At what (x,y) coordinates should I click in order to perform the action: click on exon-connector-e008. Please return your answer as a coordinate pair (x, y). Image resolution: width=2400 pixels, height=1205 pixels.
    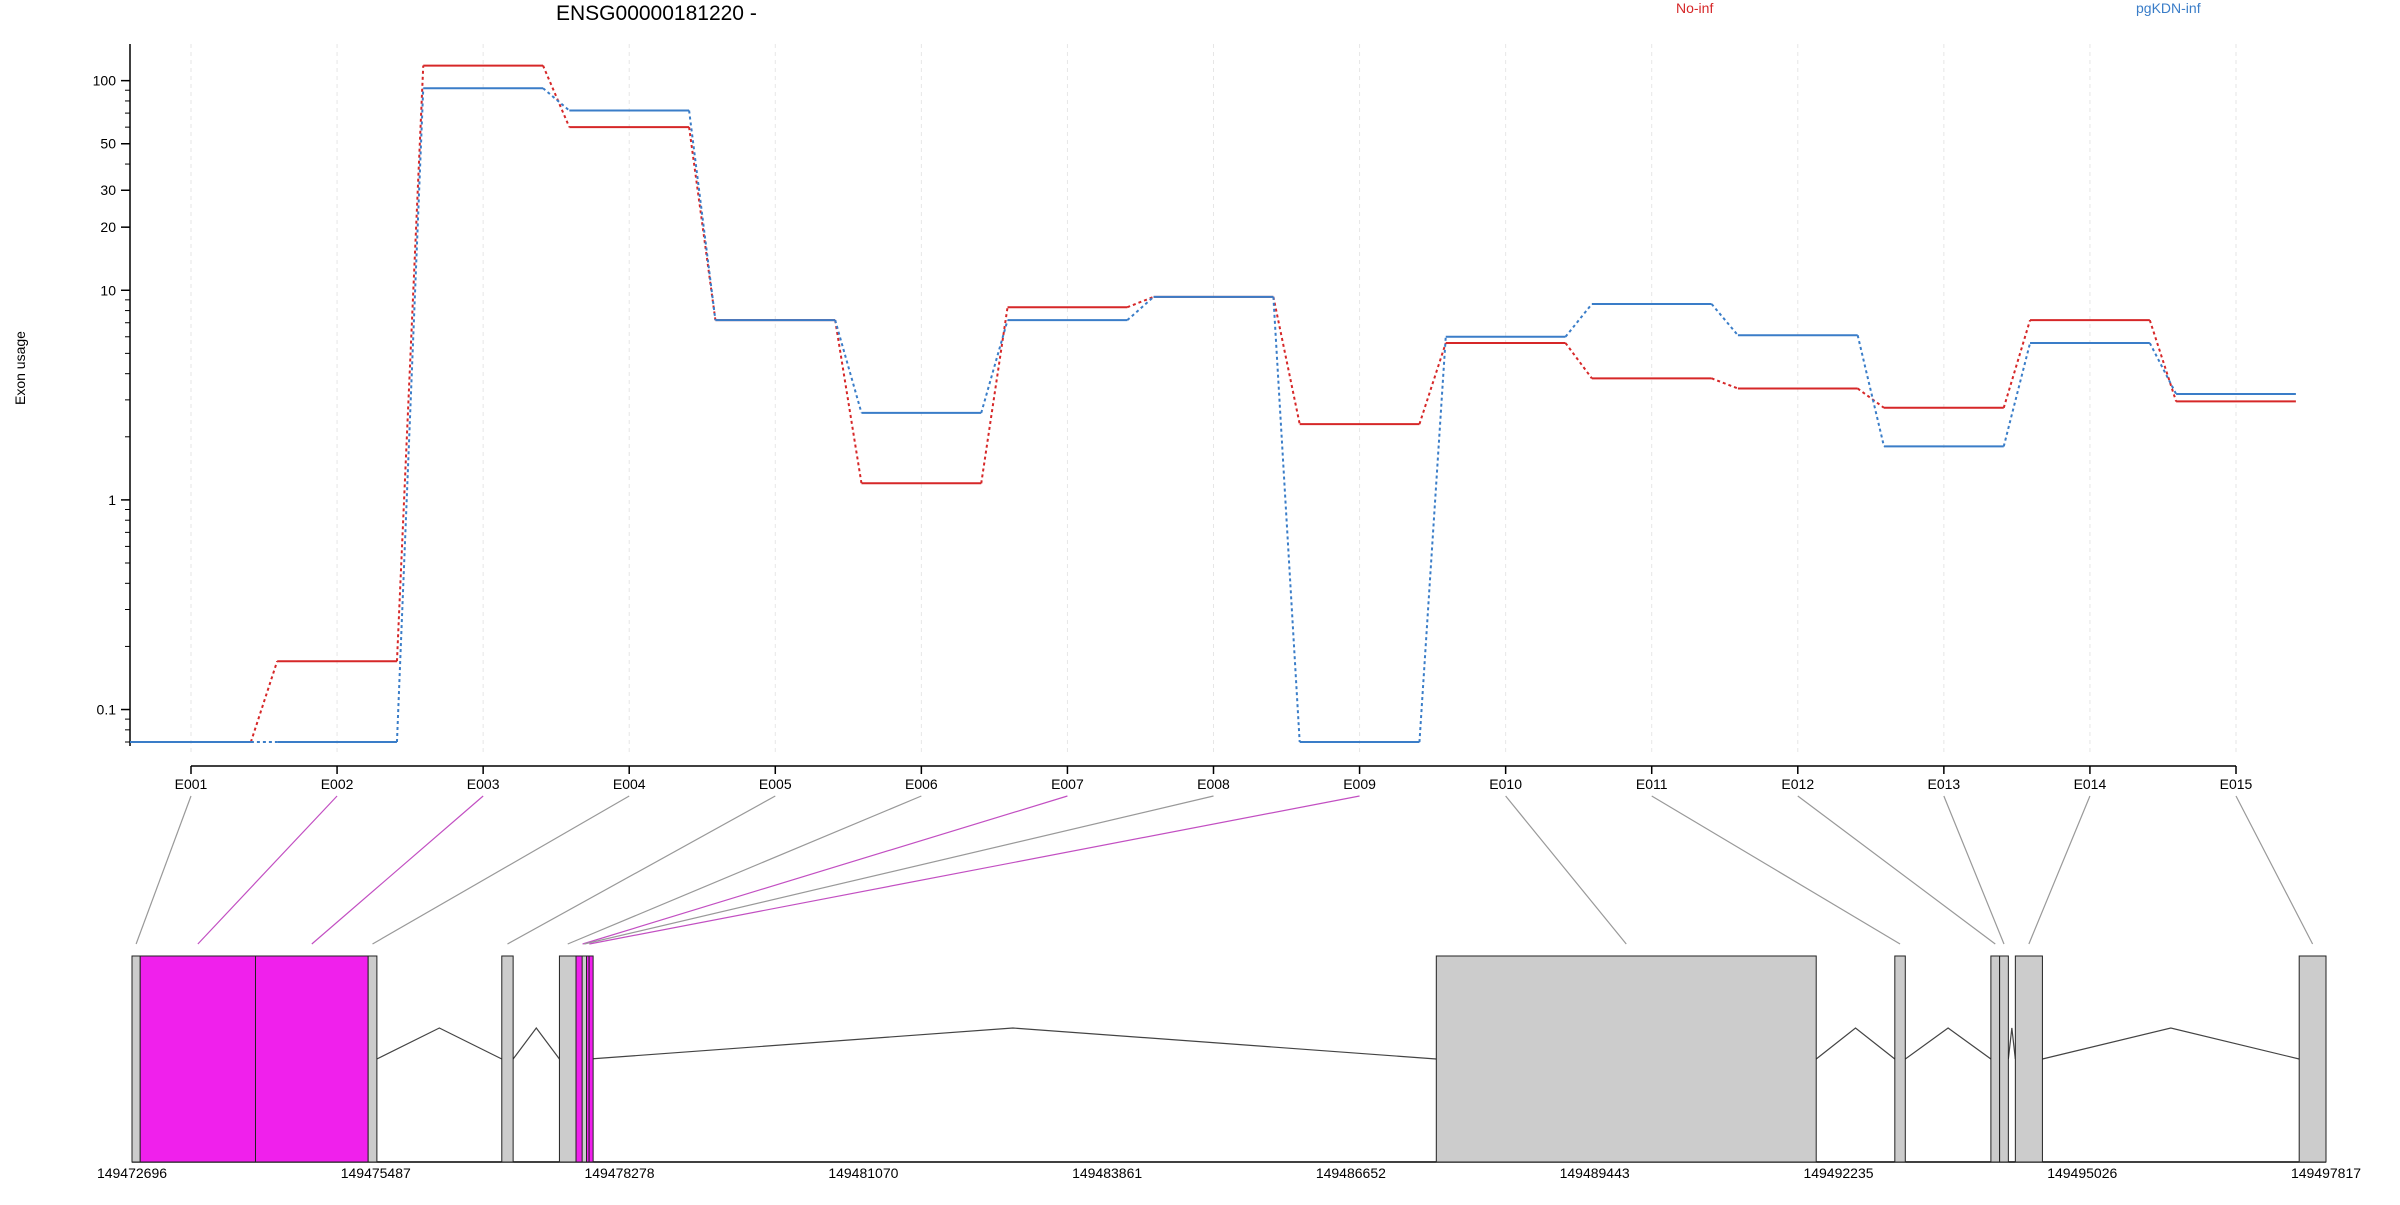
    Looking at the image, I should click on (899, 870).